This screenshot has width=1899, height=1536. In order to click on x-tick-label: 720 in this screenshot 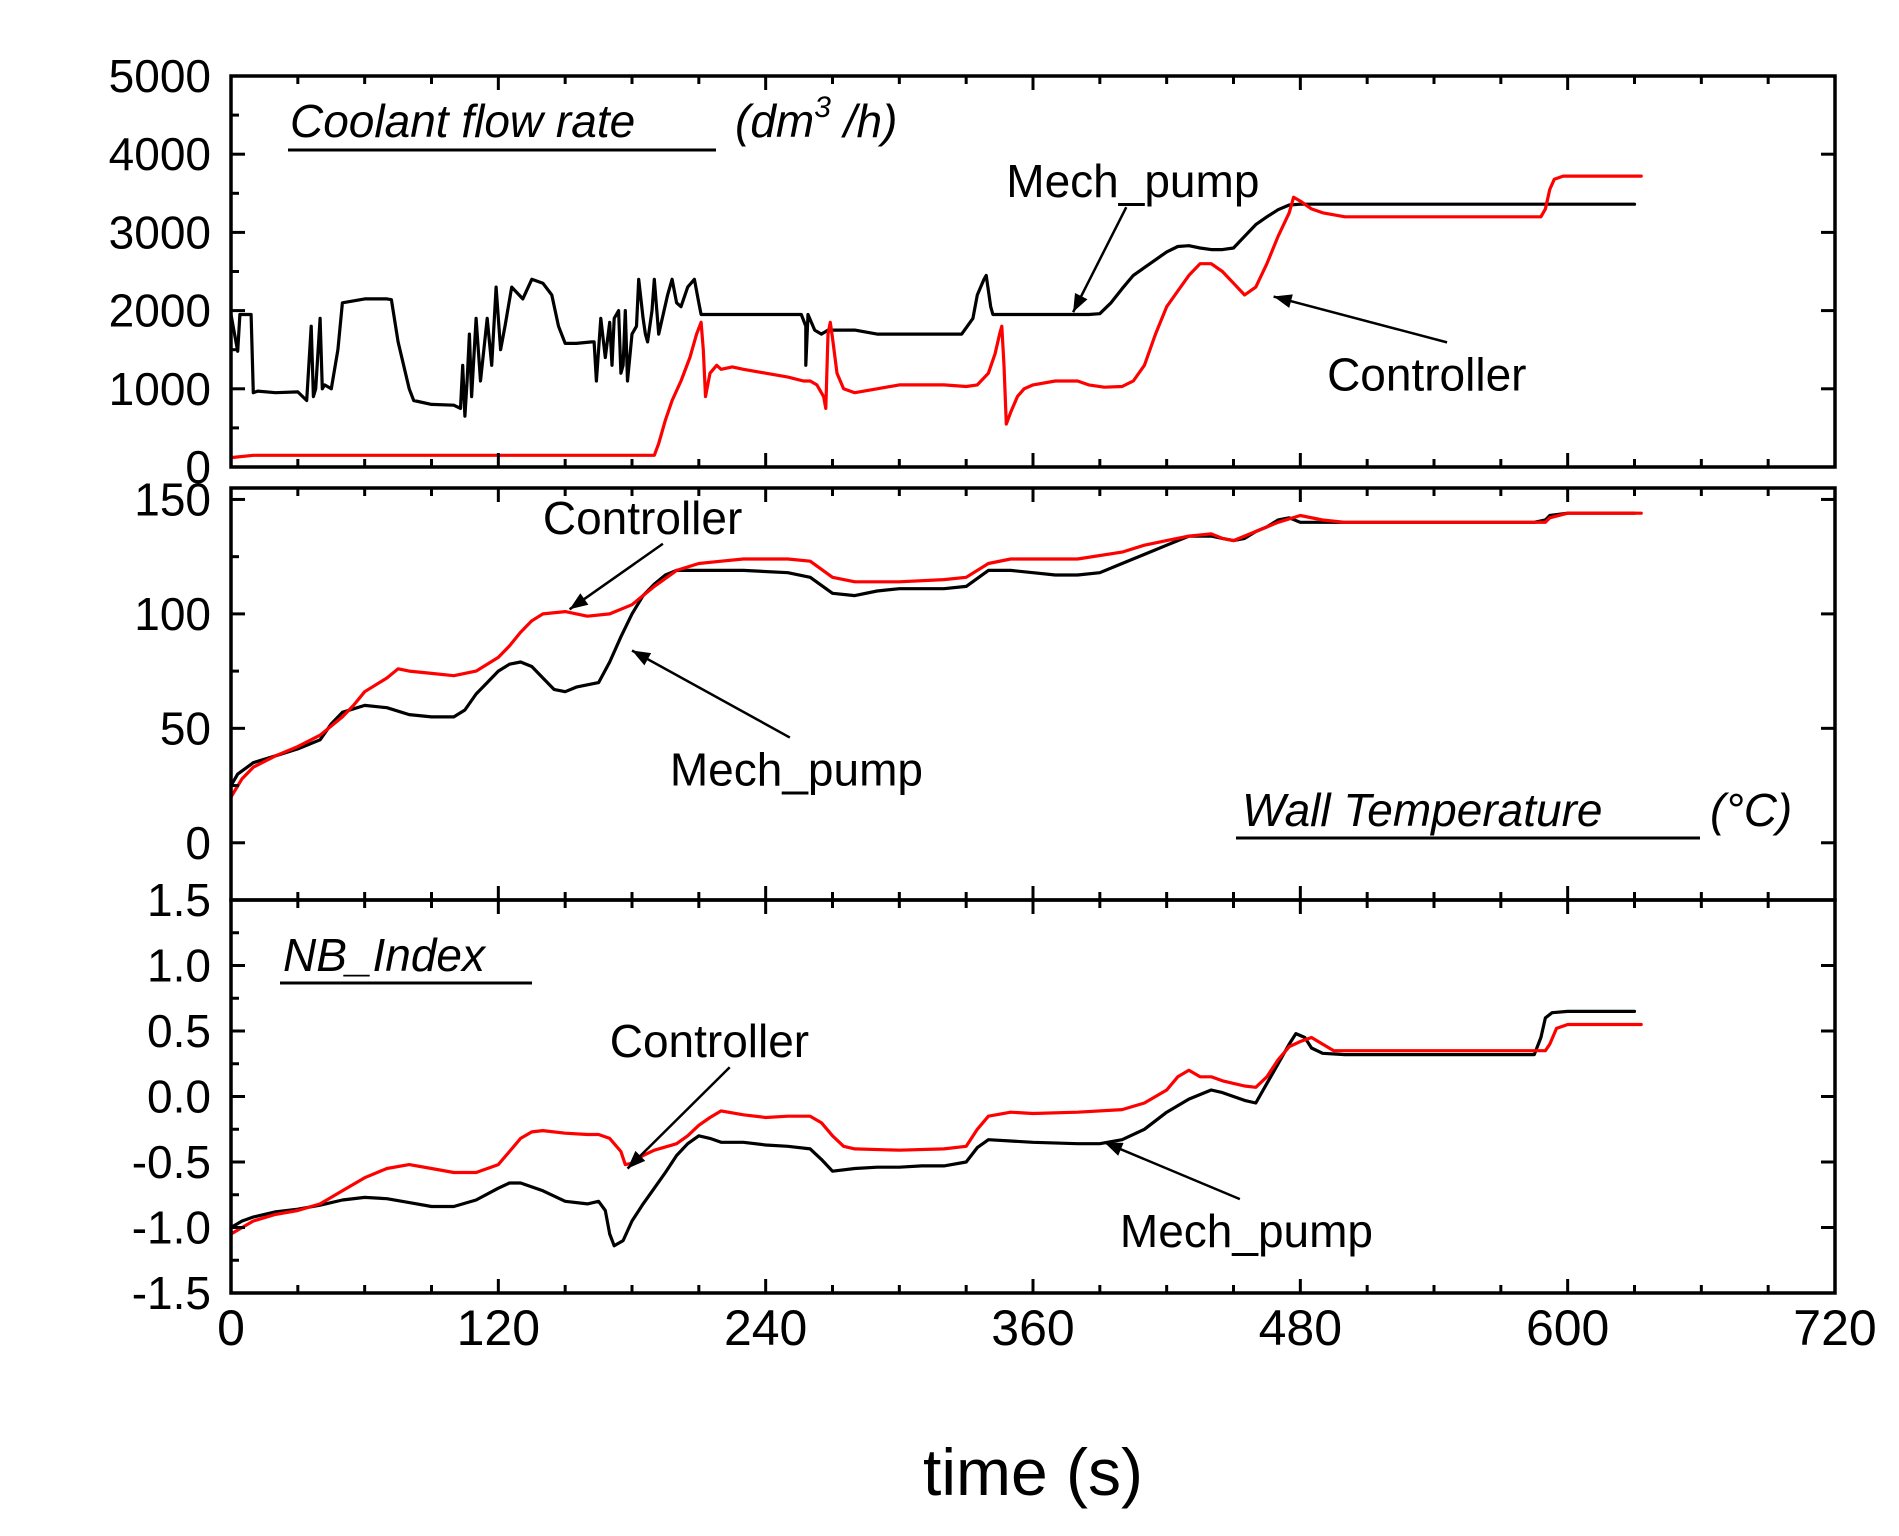, I will do `click(1834, 1328)`.